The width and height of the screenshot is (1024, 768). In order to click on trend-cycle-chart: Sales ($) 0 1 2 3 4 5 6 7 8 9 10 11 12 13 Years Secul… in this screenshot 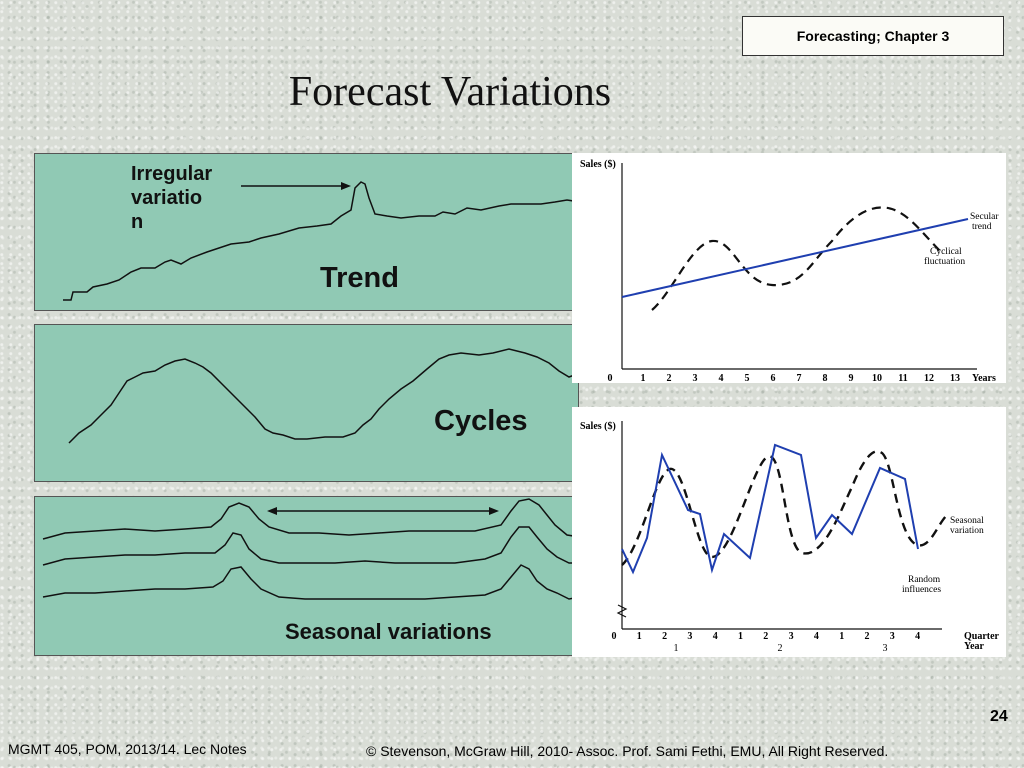, I will do `click(789, 268)`.